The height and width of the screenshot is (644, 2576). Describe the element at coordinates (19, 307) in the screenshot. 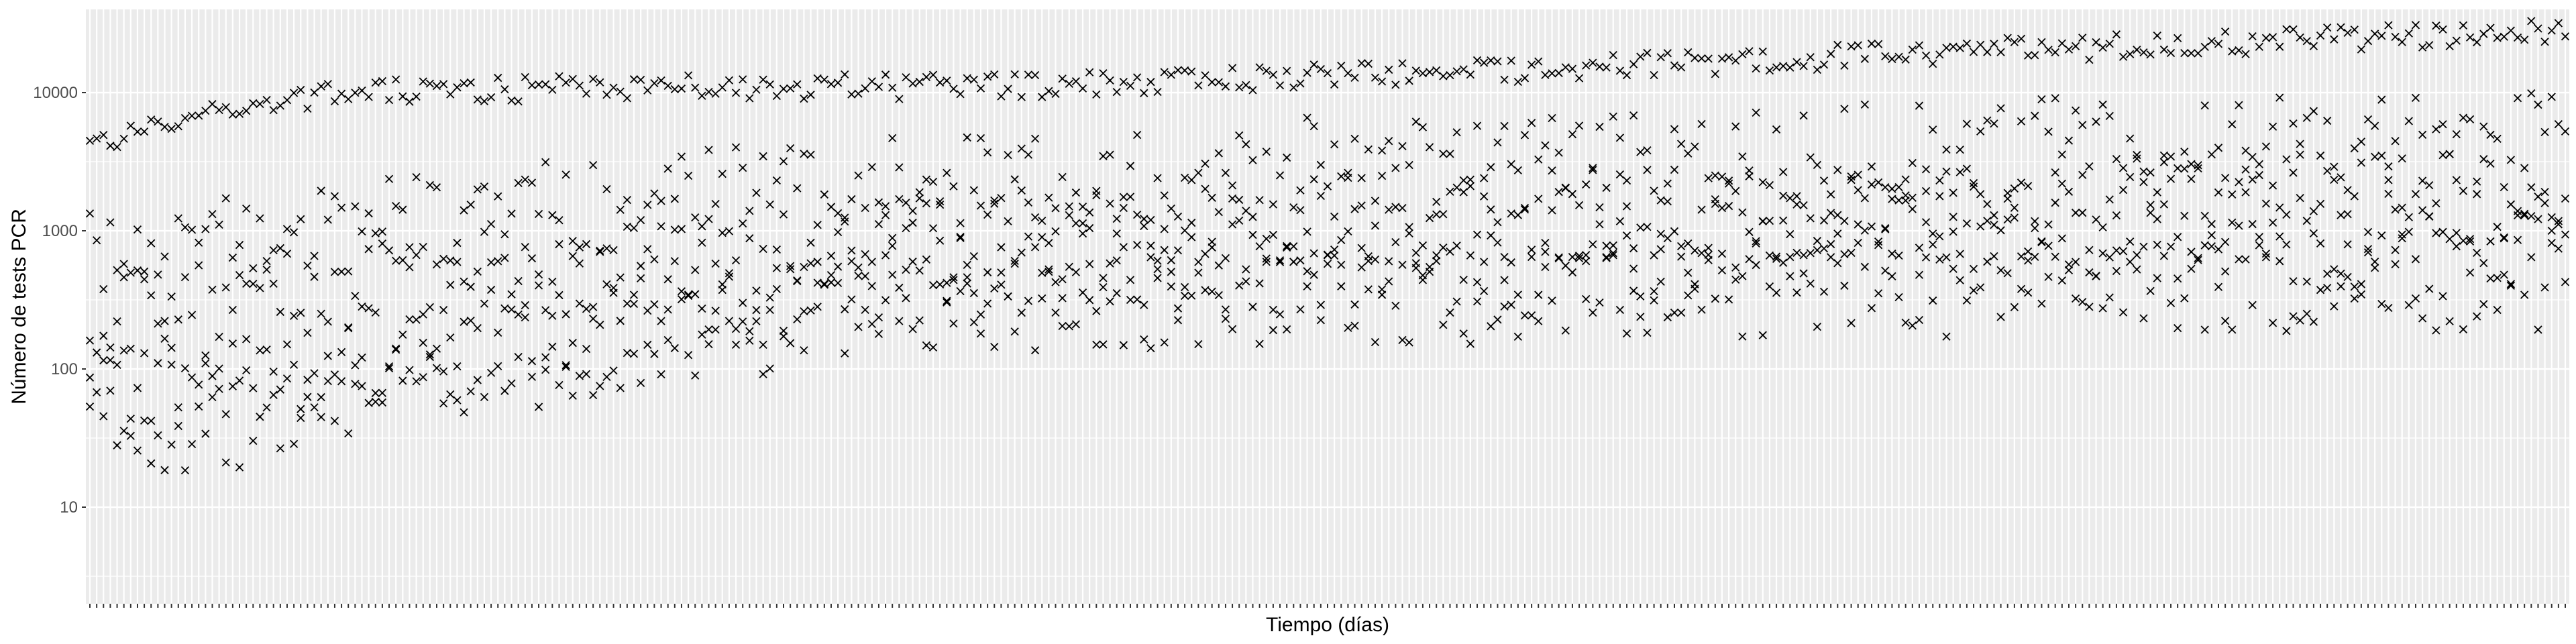

I see `y-axis-title: Número de tests PCR` at that location.